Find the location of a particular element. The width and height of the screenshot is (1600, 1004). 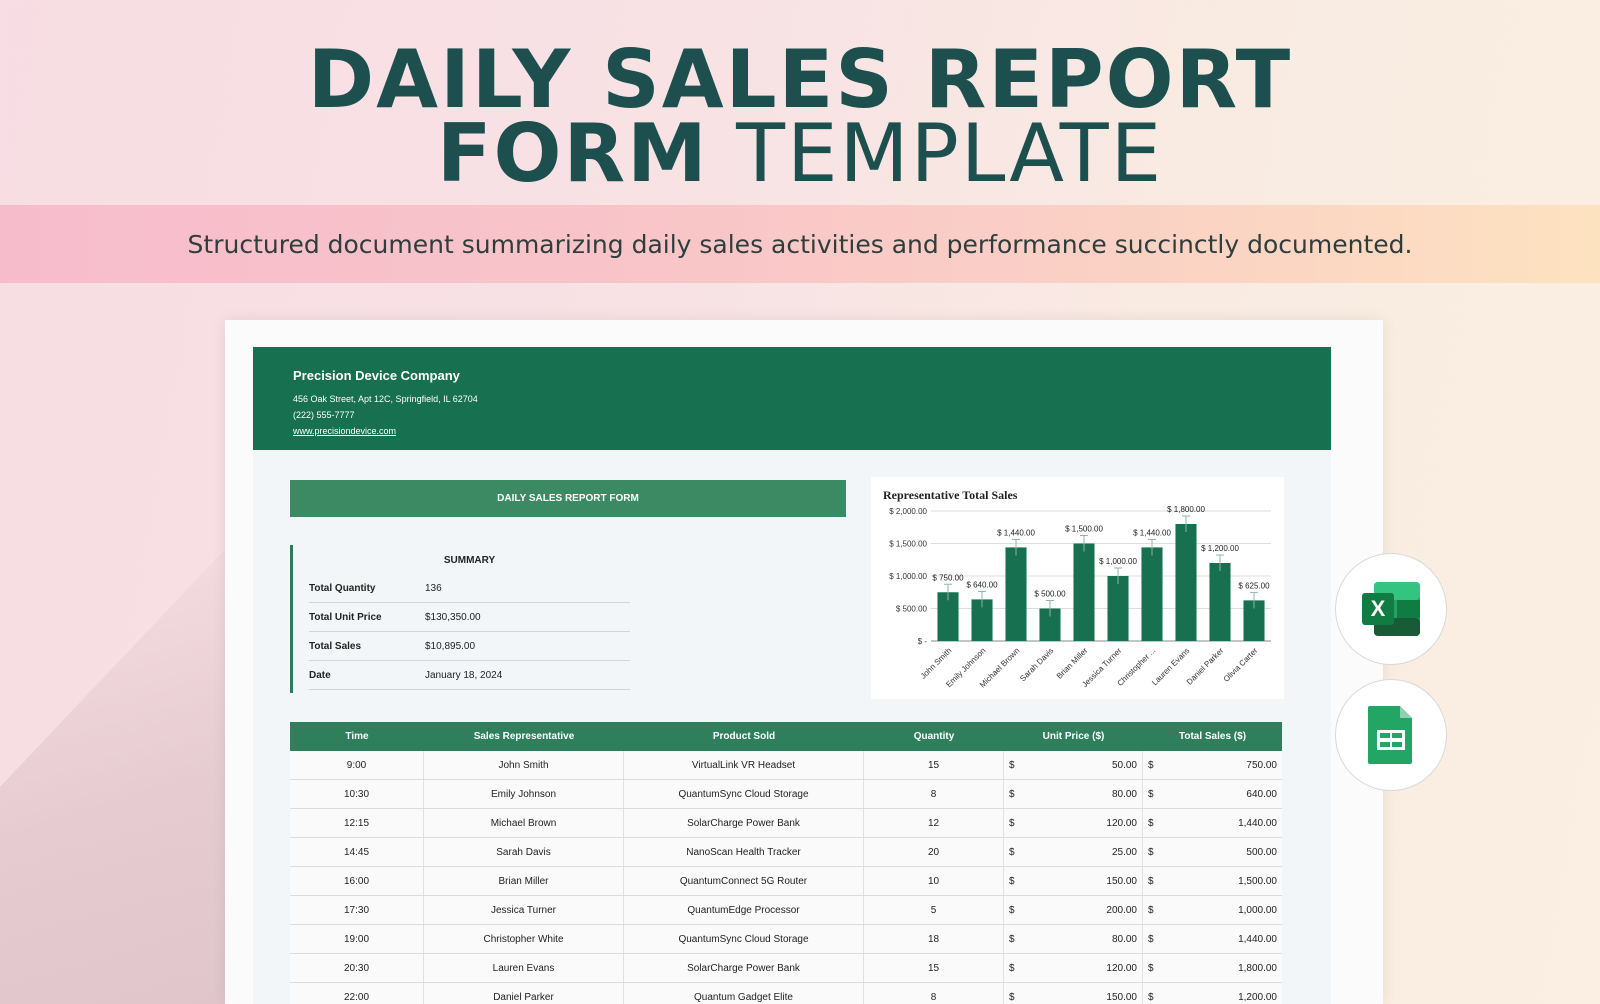

column-header-unit-price: Unit Price ($) is located at coordinates (1073, 736).